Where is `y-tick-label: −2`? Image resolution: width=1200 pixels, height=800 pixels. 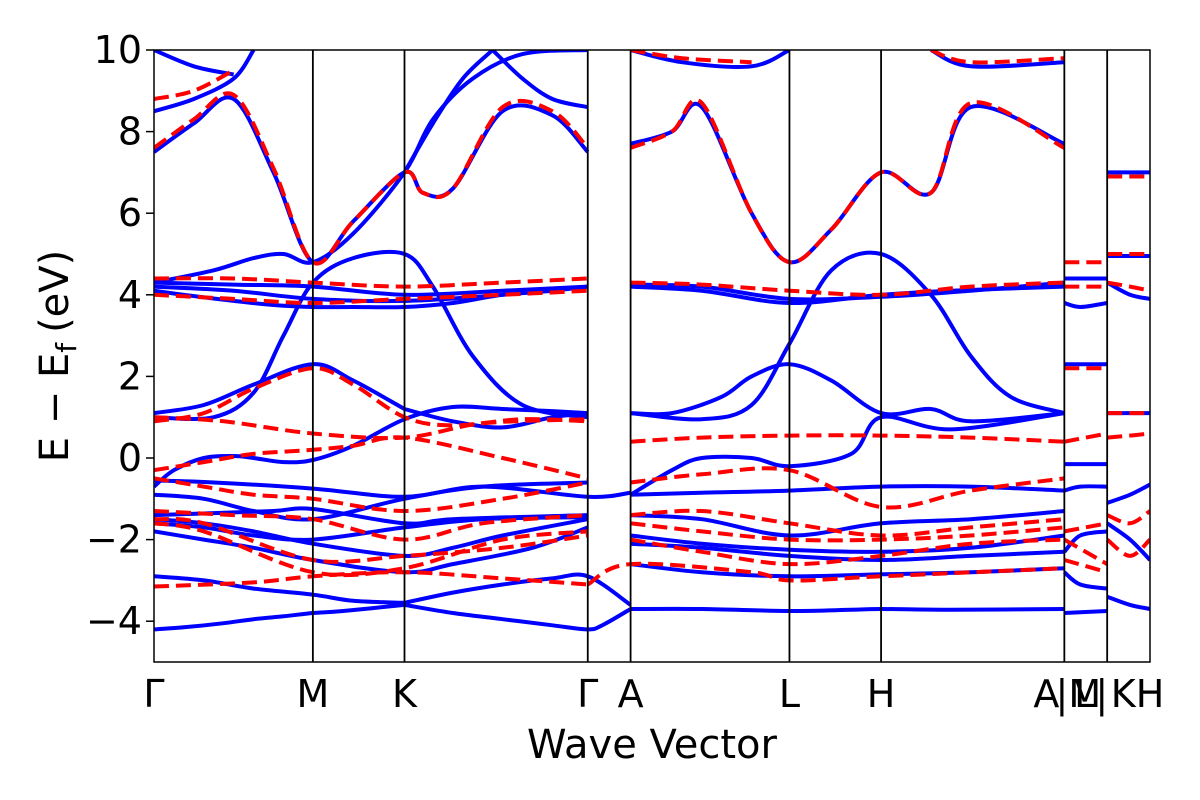
y-tick-label: −2 is located at coordinates (114, 540).